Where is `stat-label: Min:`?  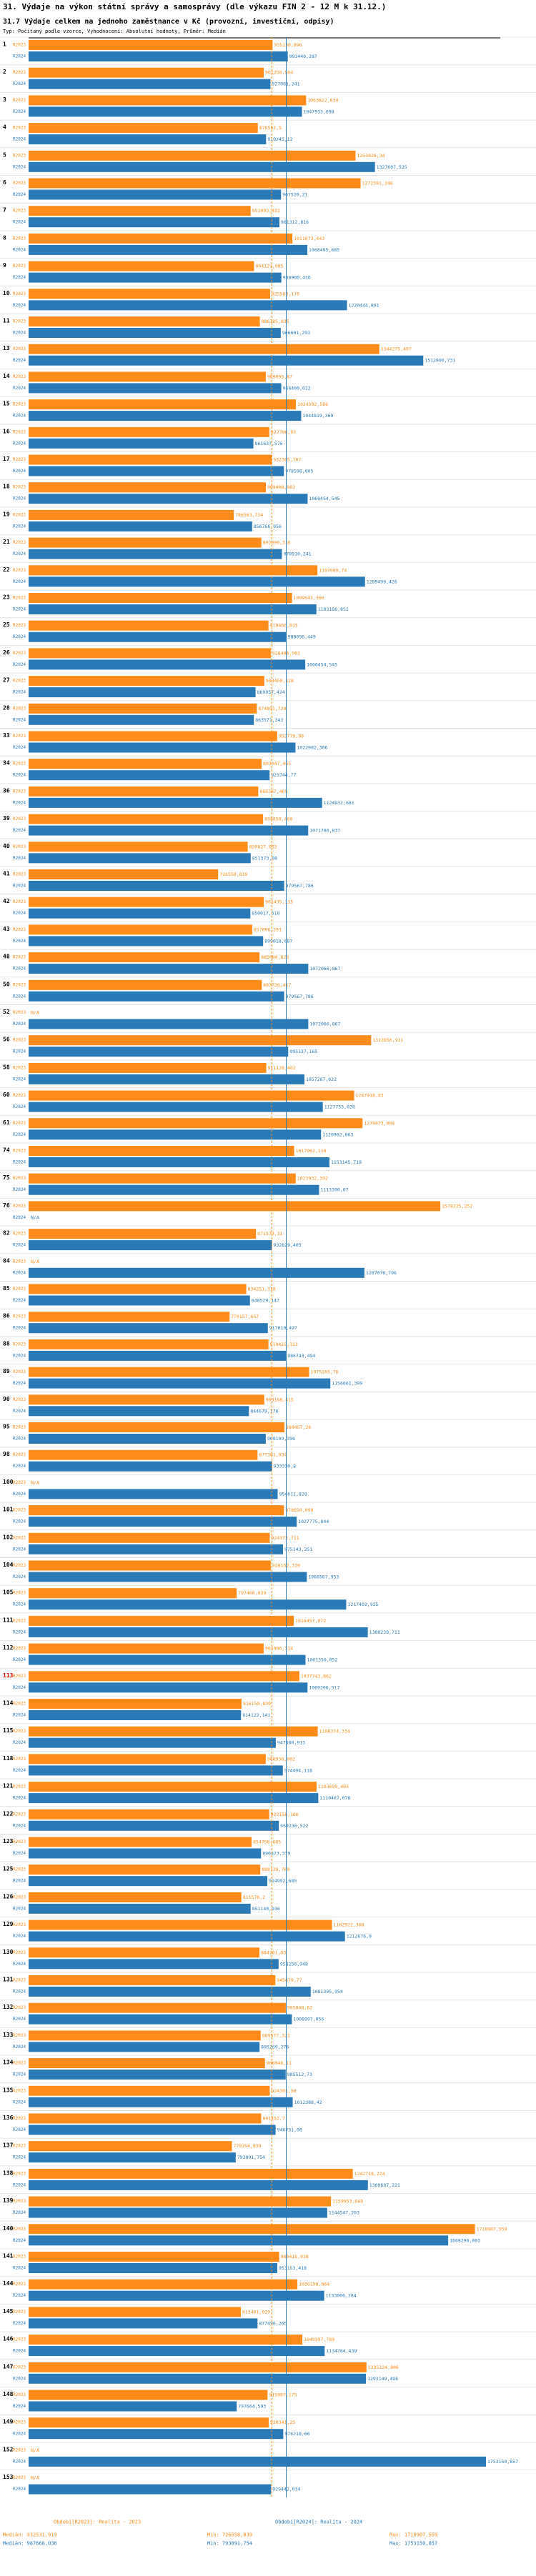
stat-label: Min: is located at coordinates (213, 2543).